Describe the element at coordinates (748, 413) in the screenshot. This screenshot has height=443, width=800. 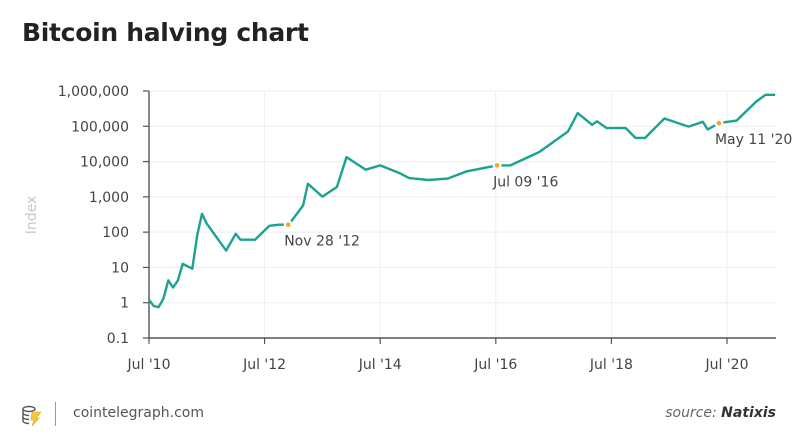
I see `source-name: Natixis` at that location.